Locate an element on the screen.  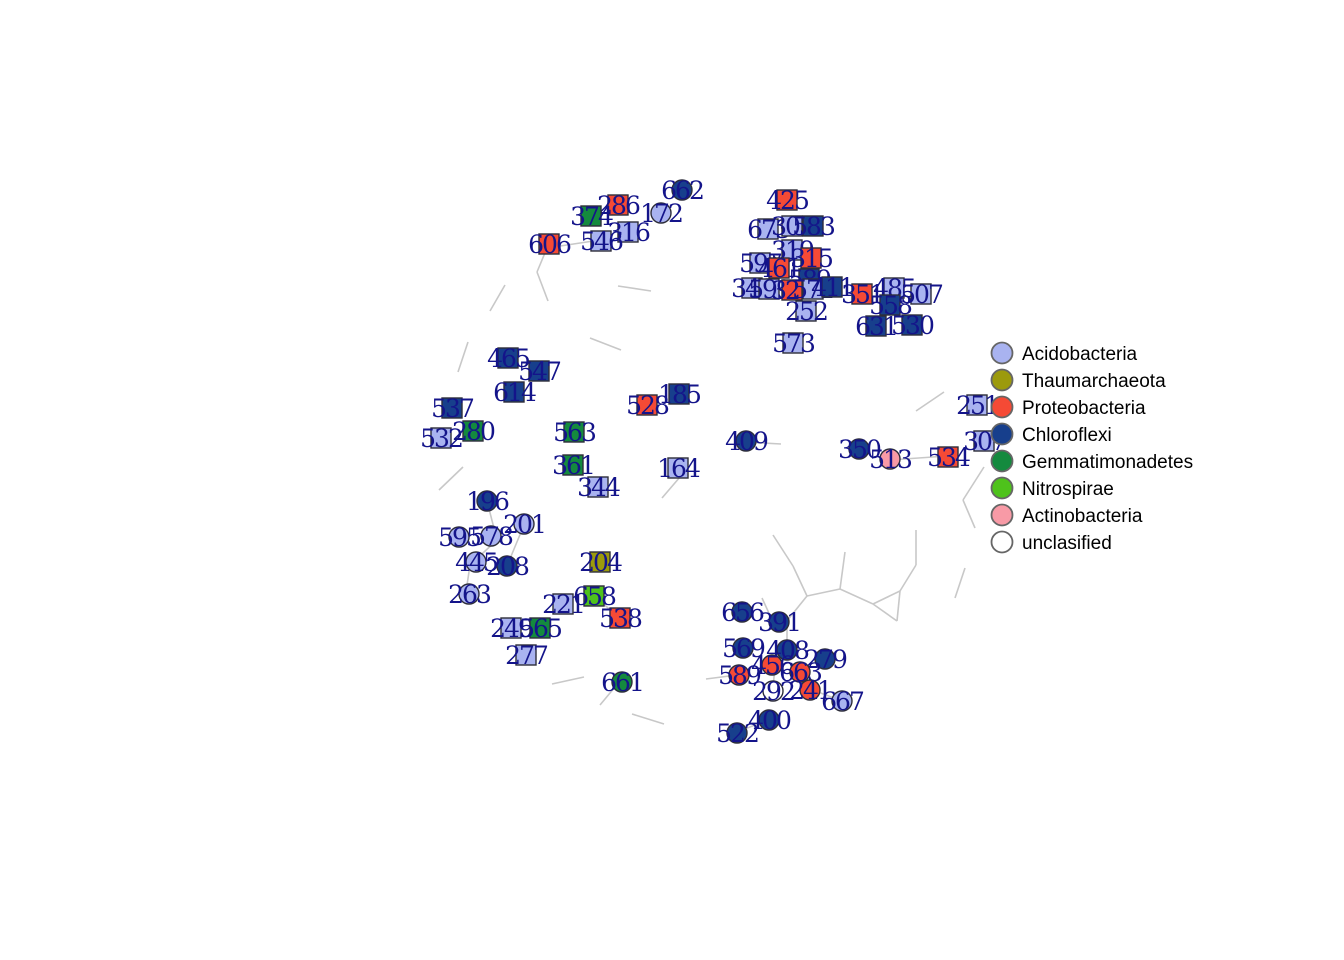
network-node: 280 is located at coordinates (474, 431).